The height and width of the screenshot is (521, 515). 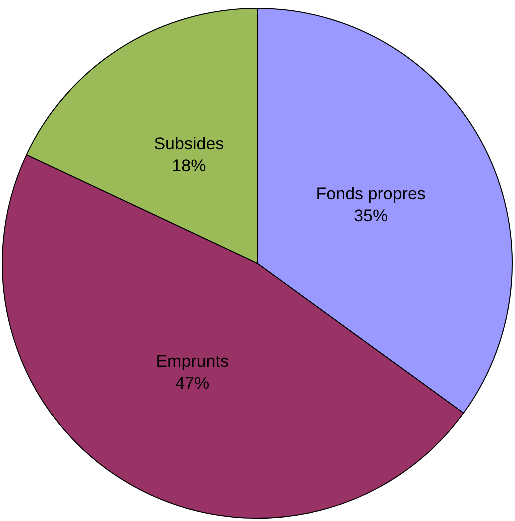 What do you see at coordinates (371, 216) in the screenshot?
I see `data-label: 35%` at bounding box center [371, 216].